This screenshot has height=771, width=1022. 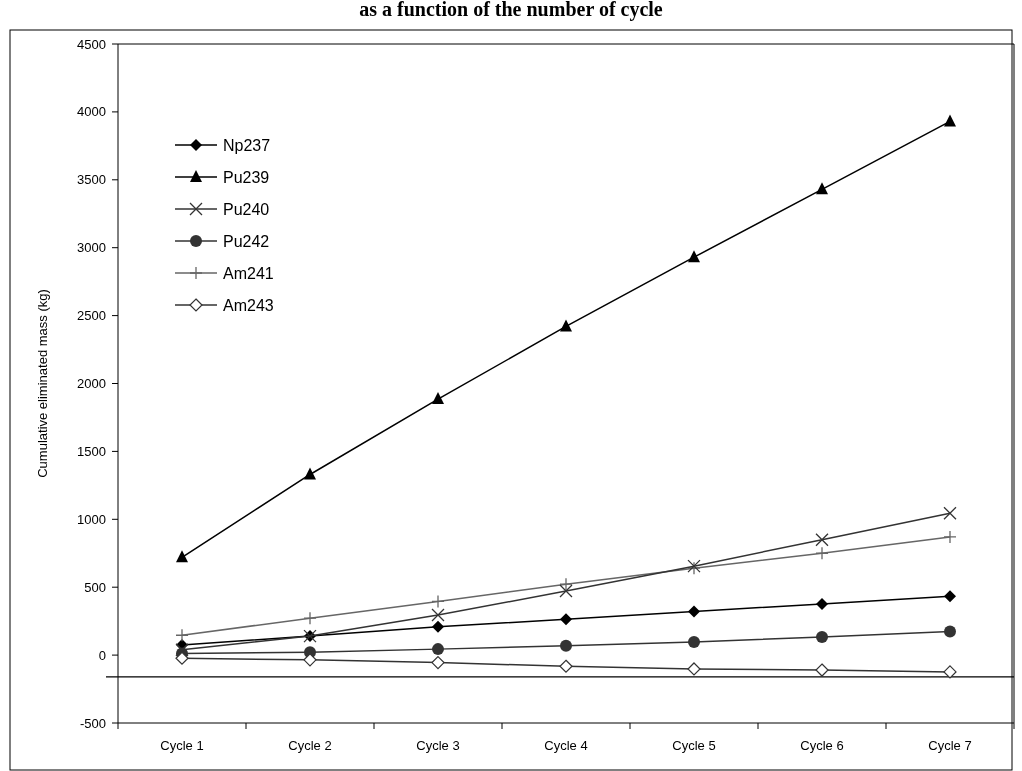 I want to click on y-tick-label: 4500, so click(x=91, y=44).